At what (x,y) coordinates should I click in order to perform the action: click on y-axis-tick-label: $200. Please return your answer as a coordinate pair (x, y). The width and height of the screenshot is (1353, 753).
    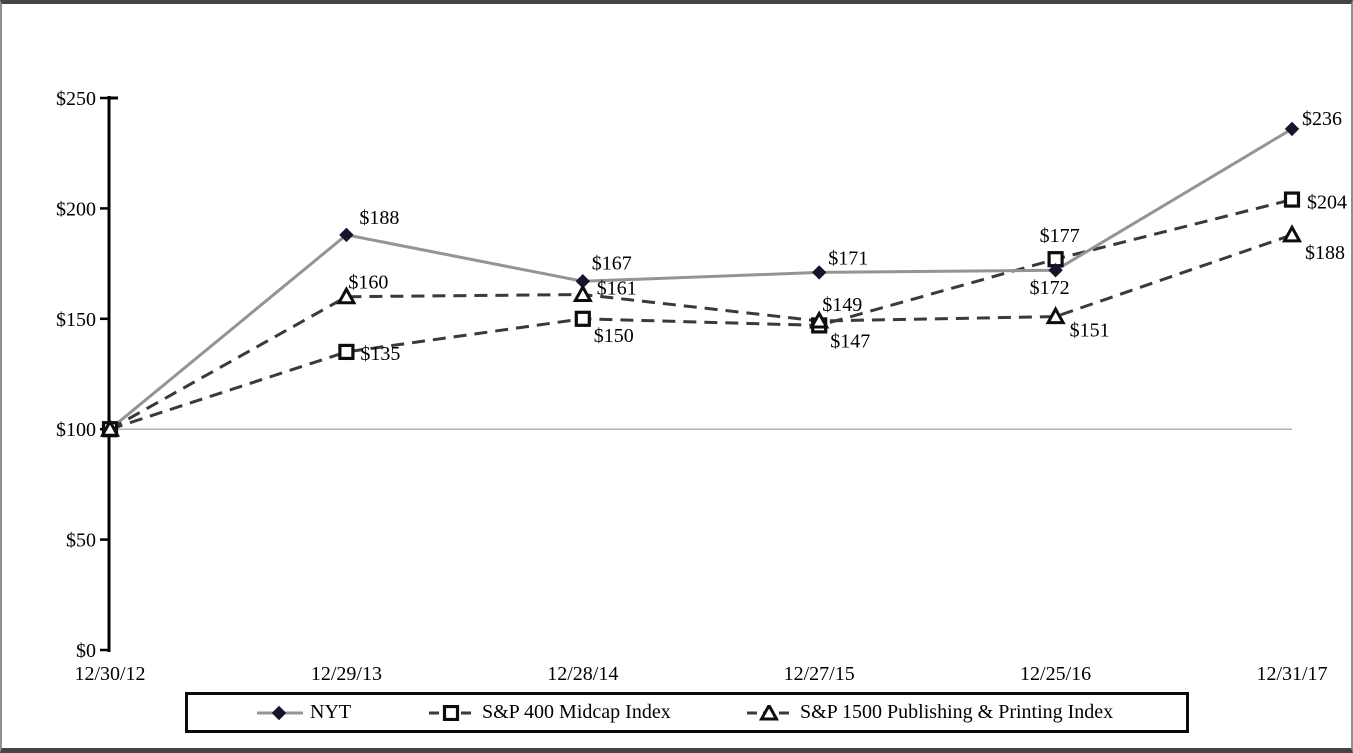
    Looking at the image, I should click on (76, 209).